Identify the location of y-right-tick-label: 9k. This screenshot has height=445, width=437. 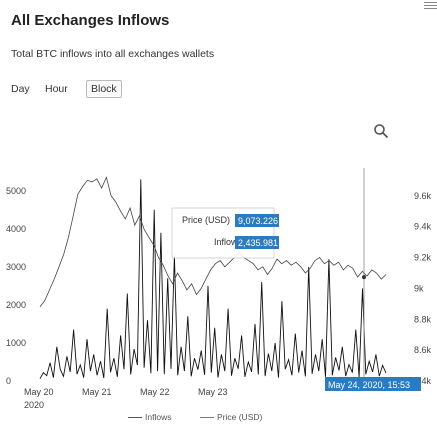
(419, 288).